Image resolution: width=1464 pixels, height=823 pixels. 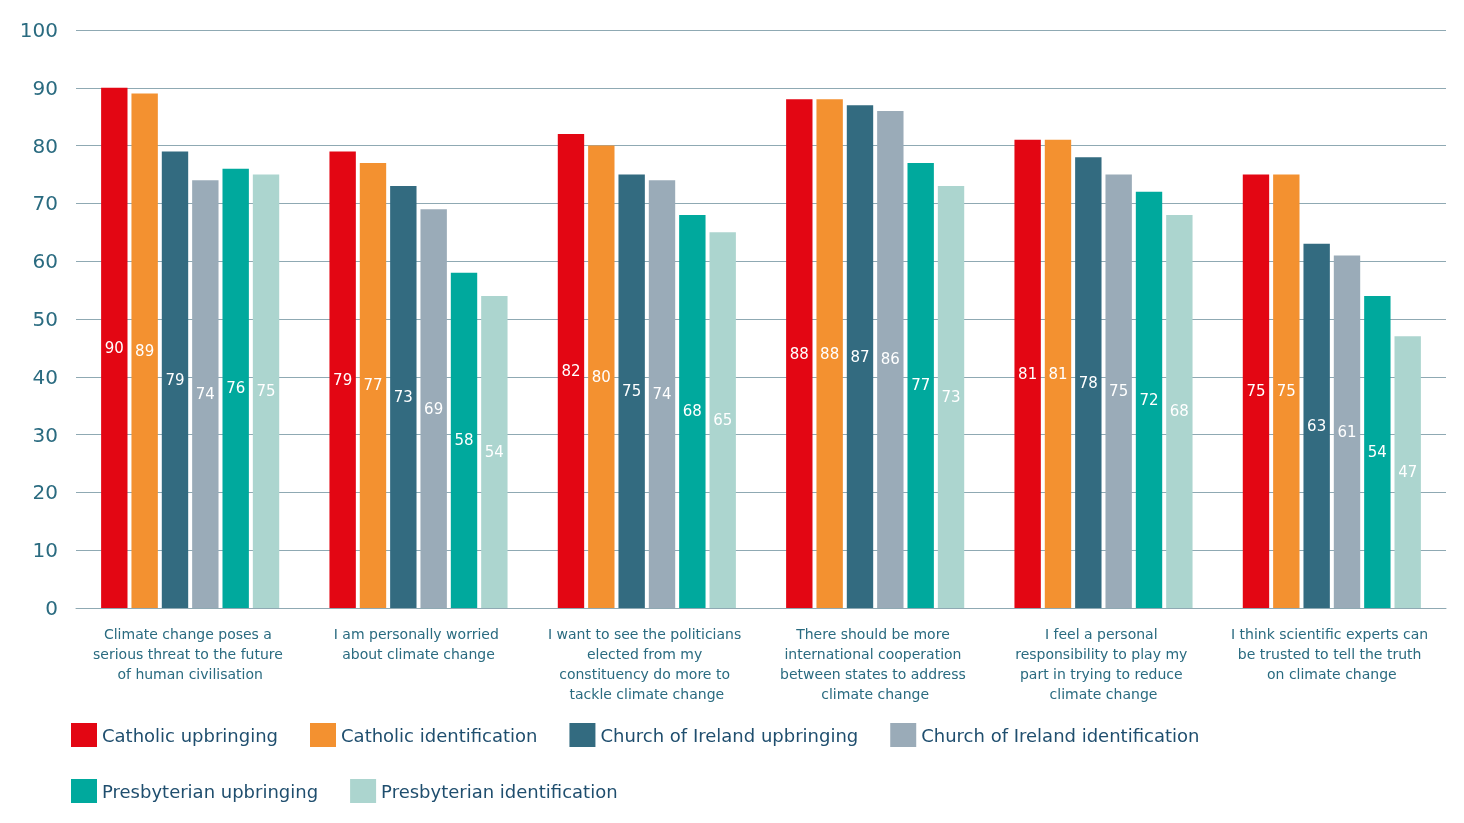 I want to click on data-label: 65, so click(x=723, y=420).